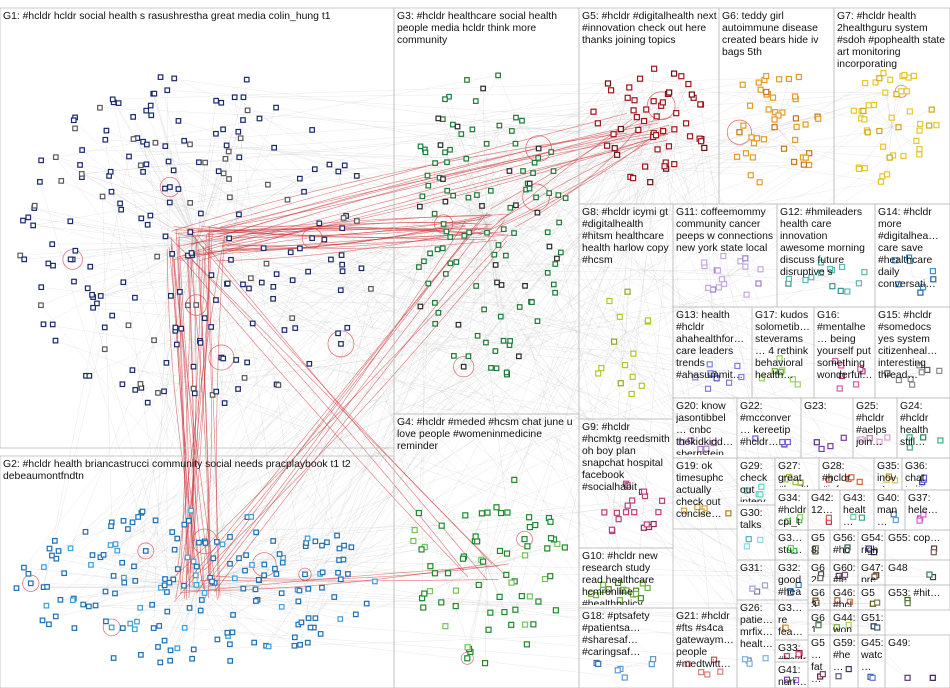  What do you see at coordinates (859, 481) in the screenshot?
I see `node-g28` at bounding box center [859, 481].